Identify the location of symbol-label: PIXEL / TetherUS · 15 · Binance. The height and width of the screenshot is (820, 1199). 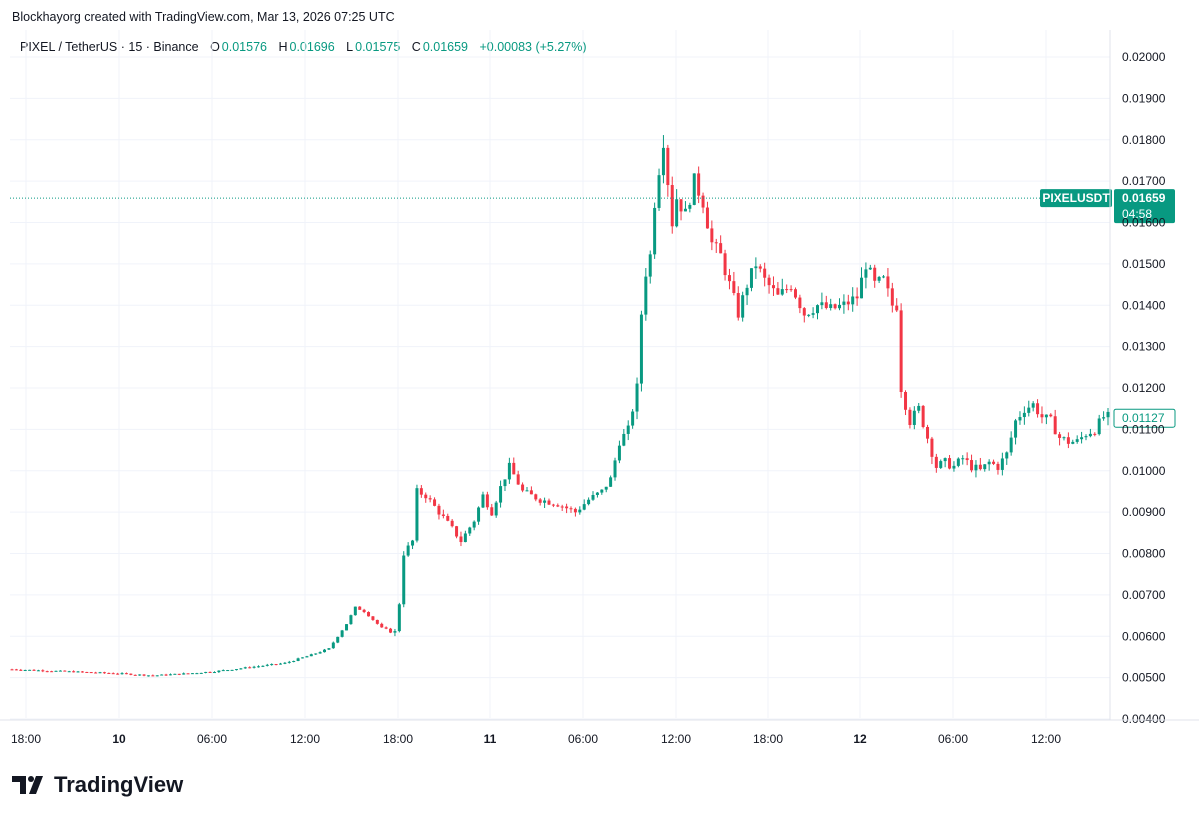
(109, 47).